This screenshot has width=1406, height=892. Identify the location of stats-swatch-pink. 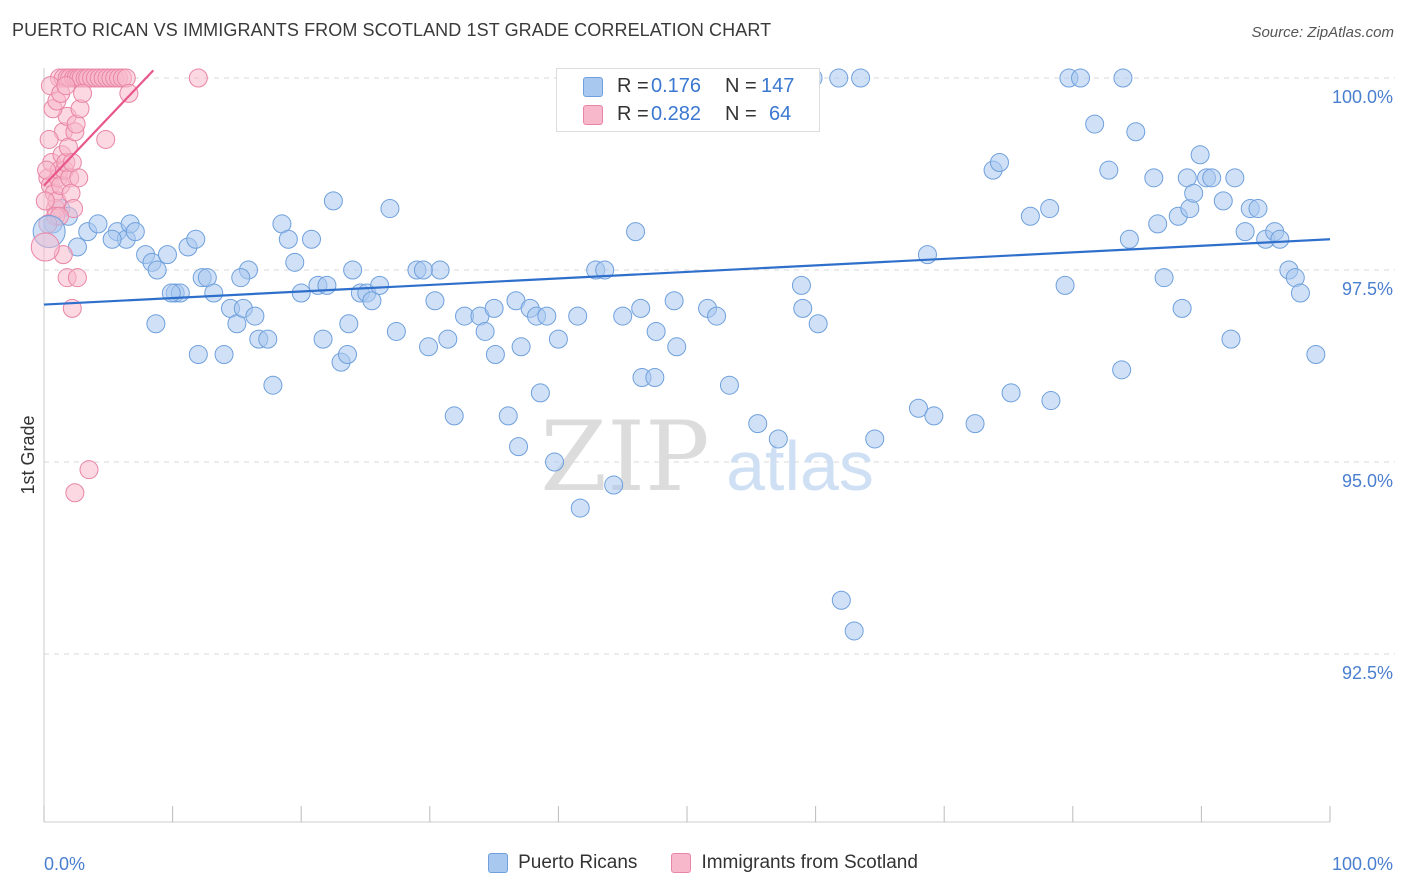
(593, 115).